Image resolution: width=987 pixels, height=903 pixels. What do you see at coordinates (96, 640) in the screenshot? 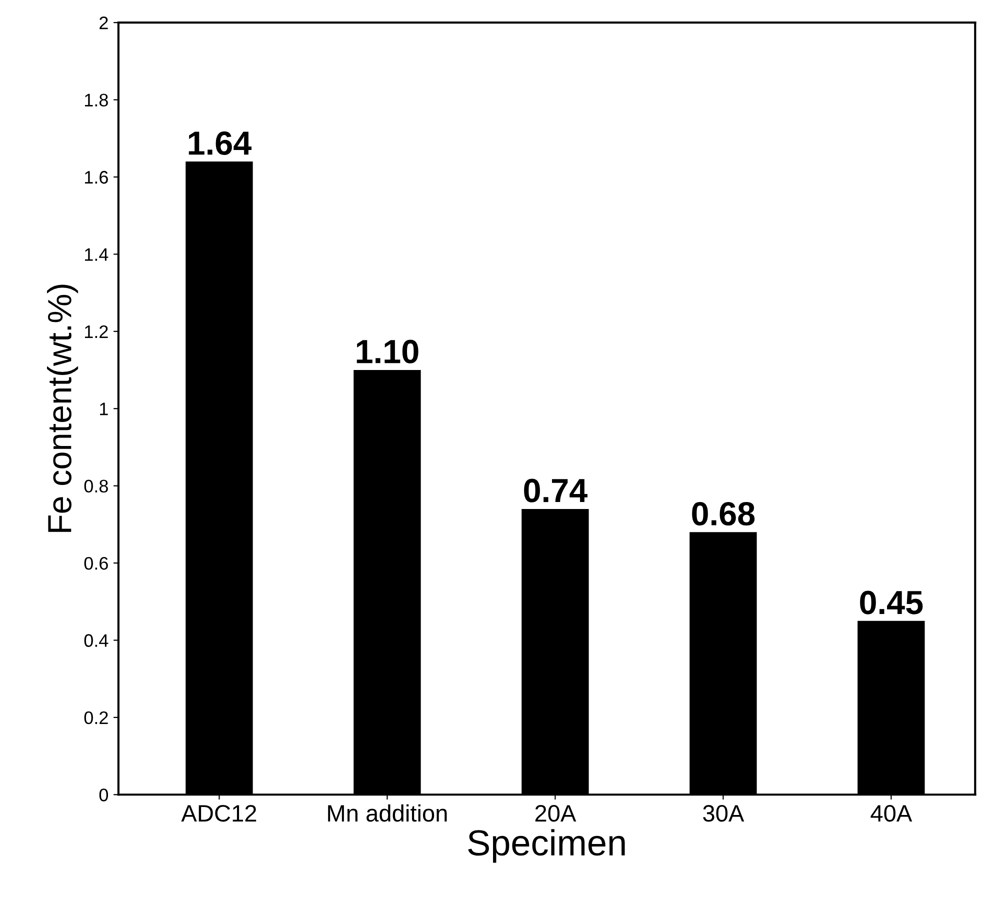
I see `y-tick-label: 0.4` at bounding box center [96, 640].